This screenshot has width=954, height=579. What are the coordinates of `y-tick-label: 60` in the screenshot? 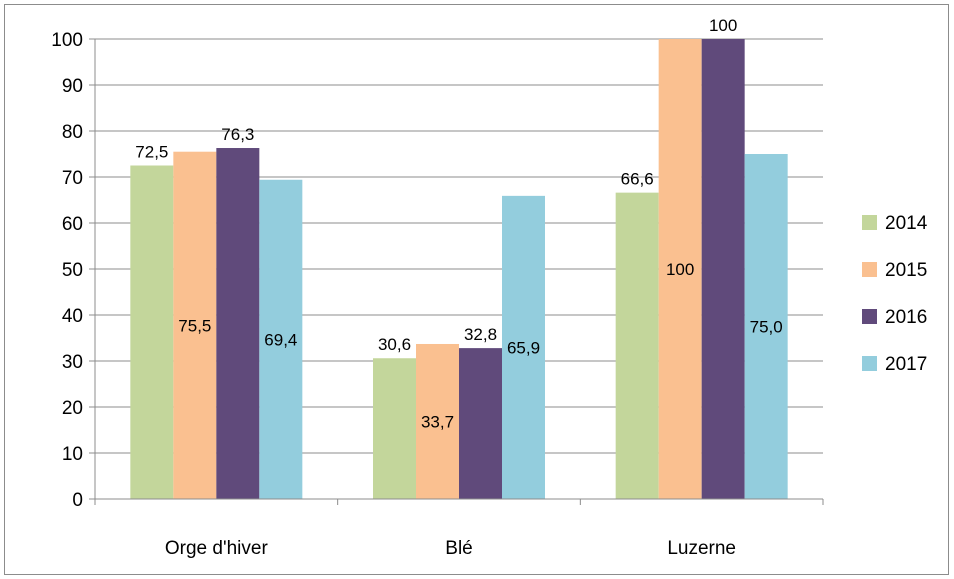 It's located at (72, 224).